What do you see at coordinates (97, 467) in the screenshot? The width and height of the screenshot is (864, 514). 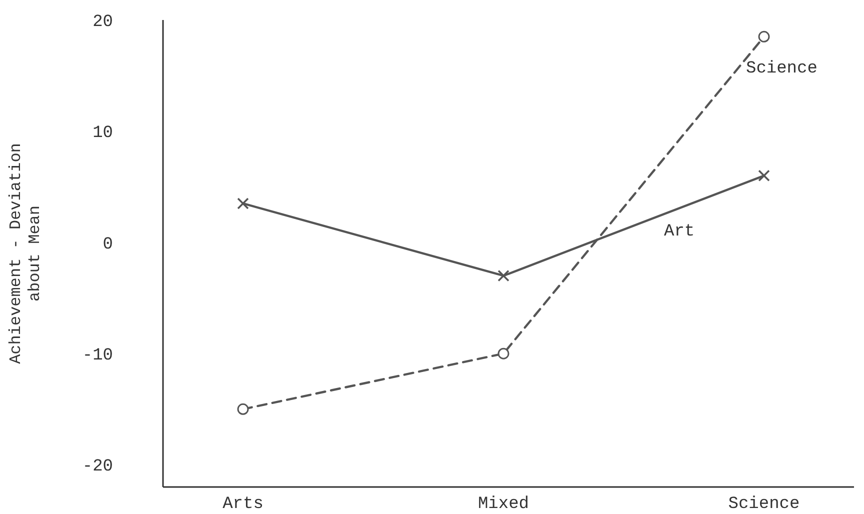 I see `y-tick-label: -20` at bounding box center [97, 467].